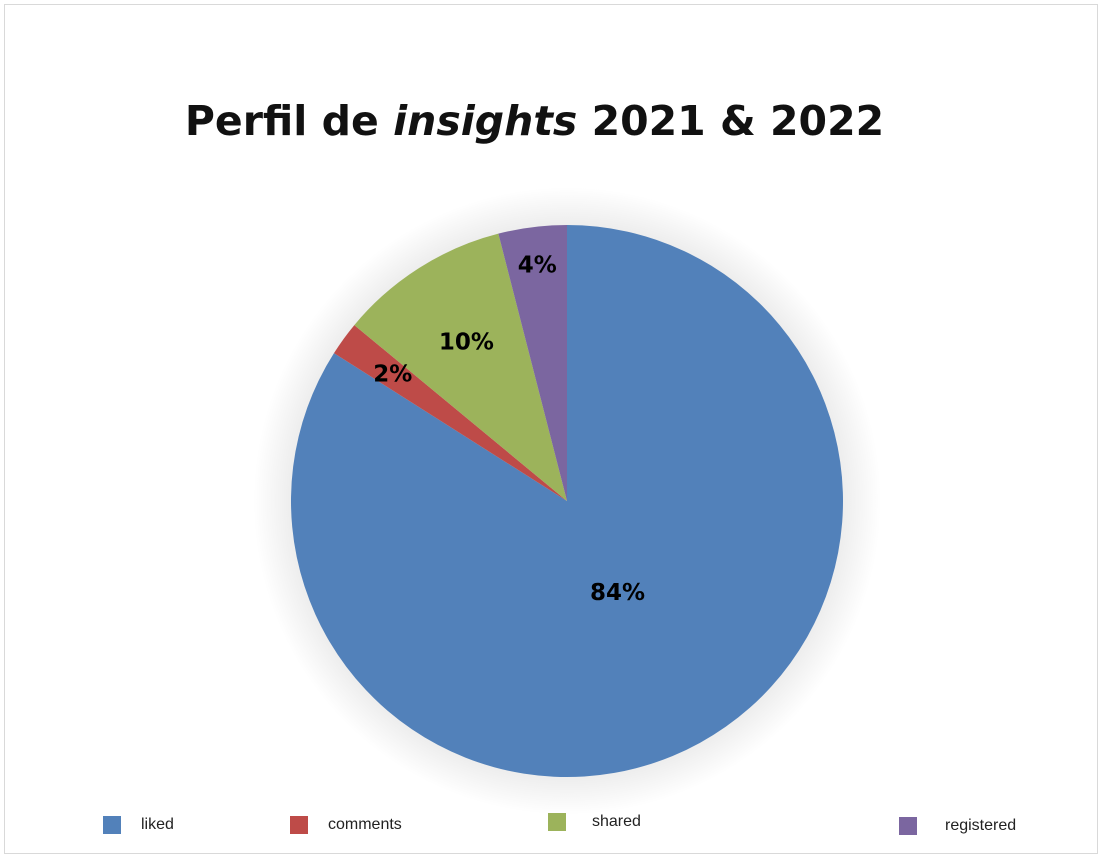 The image size is (1101, 857). I want to click on legend-item-registered: registered, so click(957, 826).